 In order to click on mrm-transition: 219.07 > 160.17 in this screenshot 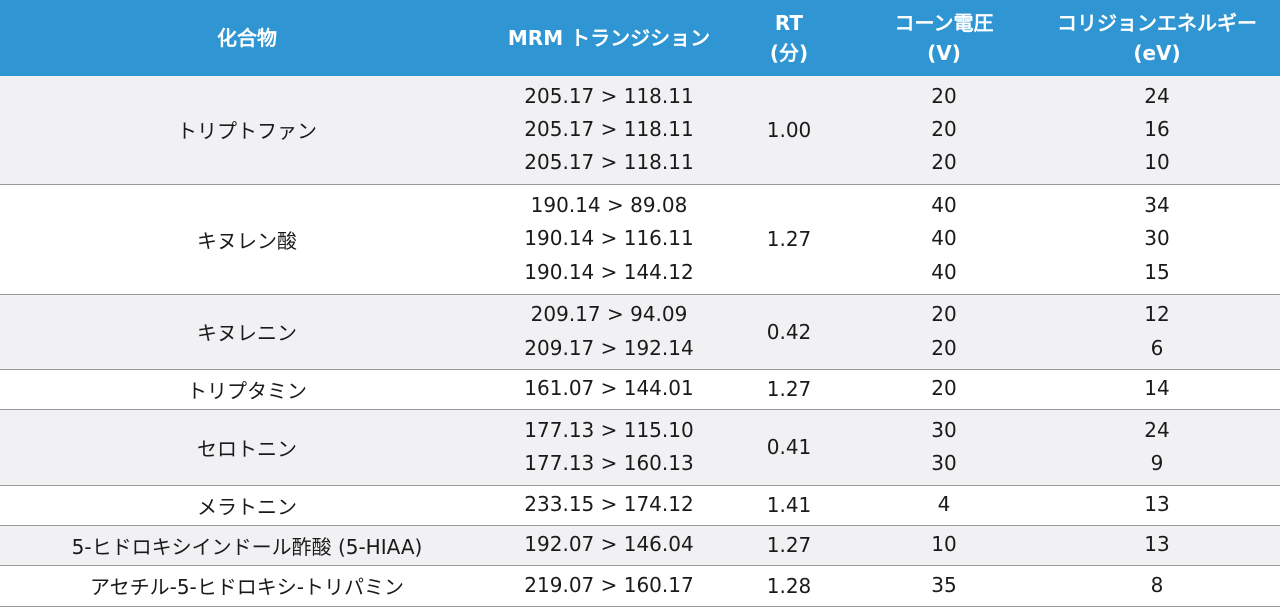, I will do `click(609, 586)`.